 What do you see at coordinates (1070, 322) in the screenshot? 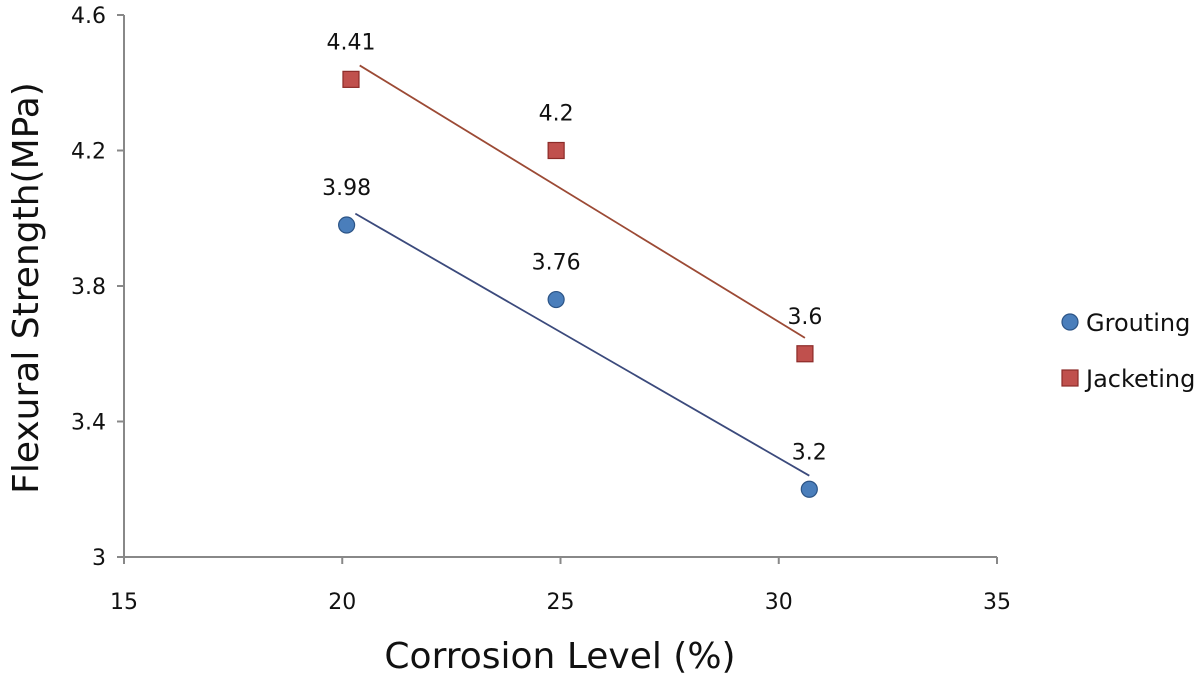
I see `legend-marker-grouting` at bounding box center [1070, 322].